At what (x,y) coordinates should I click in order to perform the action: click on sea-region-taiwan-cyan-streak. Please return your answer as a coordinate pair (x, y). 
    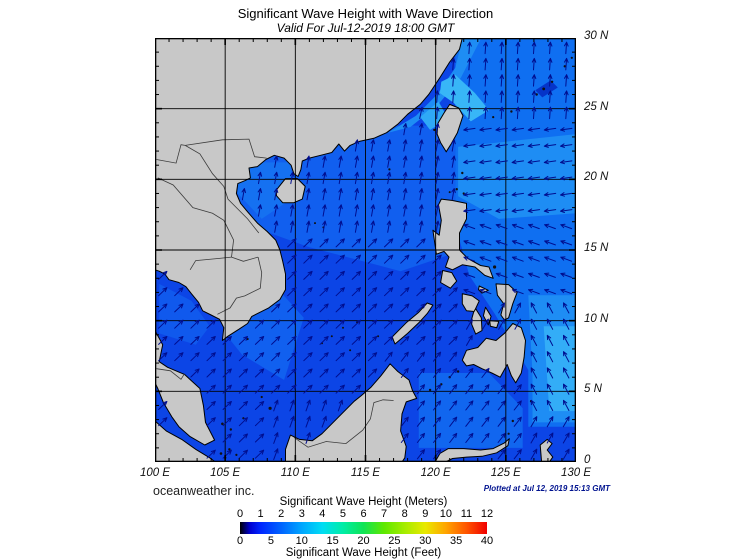
    Looking at the image, I should click on (464, 98).